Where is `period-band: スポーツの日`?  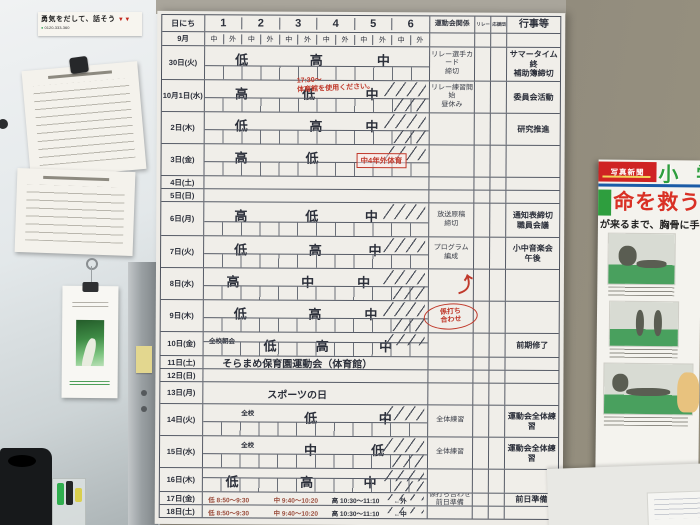
period-band: スポーツの日 is located at coordinates (315, 393).